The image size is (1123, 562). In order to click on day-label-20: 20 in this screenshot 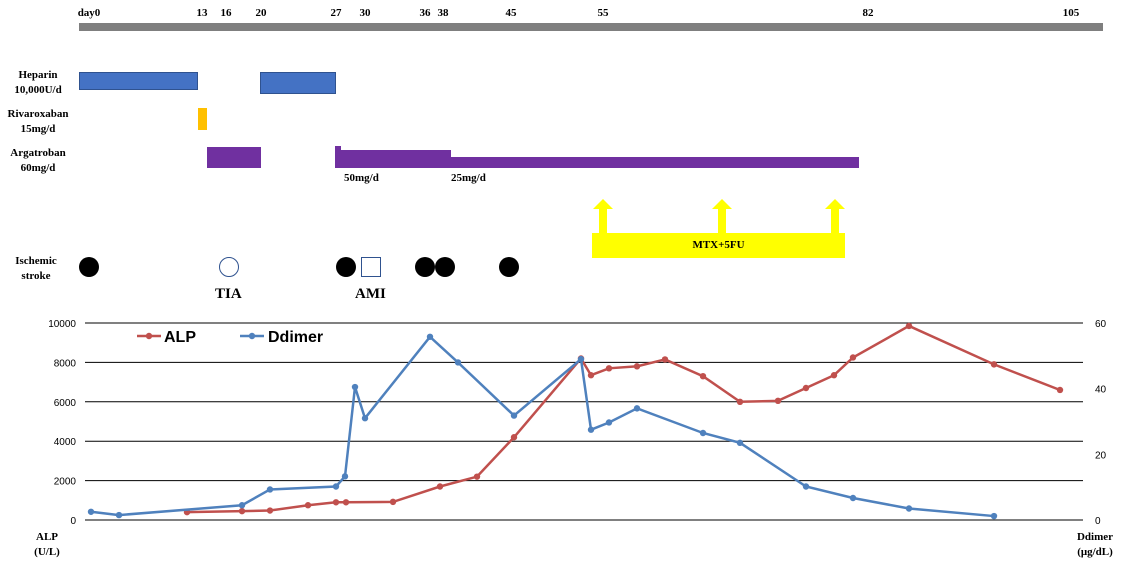, I will do `click(261, 13)`.